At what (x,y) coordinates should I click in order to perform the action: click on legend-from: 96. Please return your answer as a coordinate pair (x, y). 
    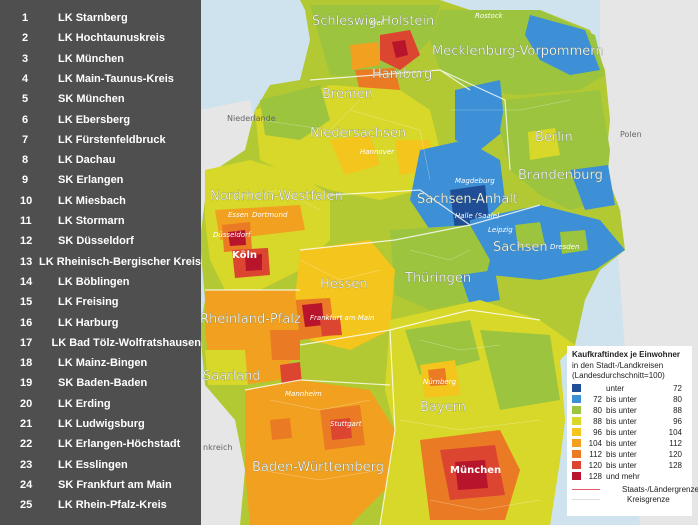
    Looking at the image, I should click on (597, 432).